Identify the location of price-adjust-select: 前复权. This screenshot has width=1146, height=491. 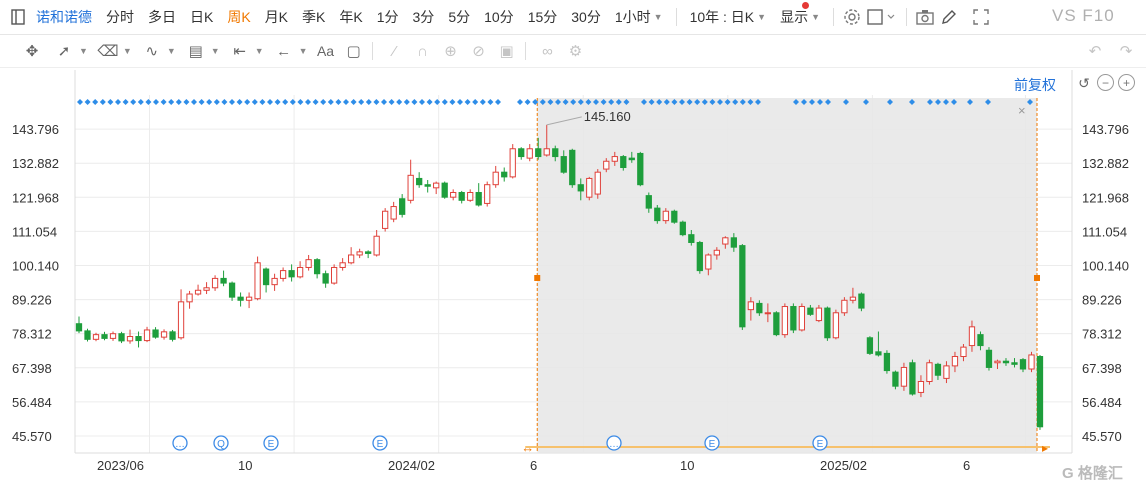
(1035, 85).